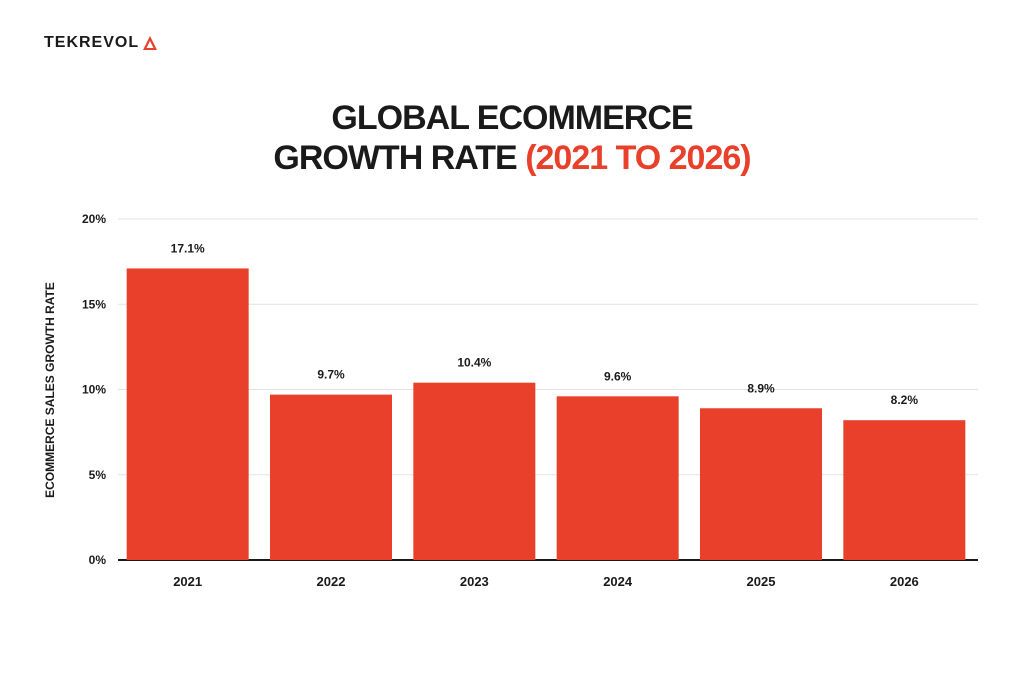 The height and width of the screenshot is (687, 1024). What do you see at coordinates (474, 581) in the screenshot?
I see `x-tick-label: 2023` at bounding box center [474, 581].